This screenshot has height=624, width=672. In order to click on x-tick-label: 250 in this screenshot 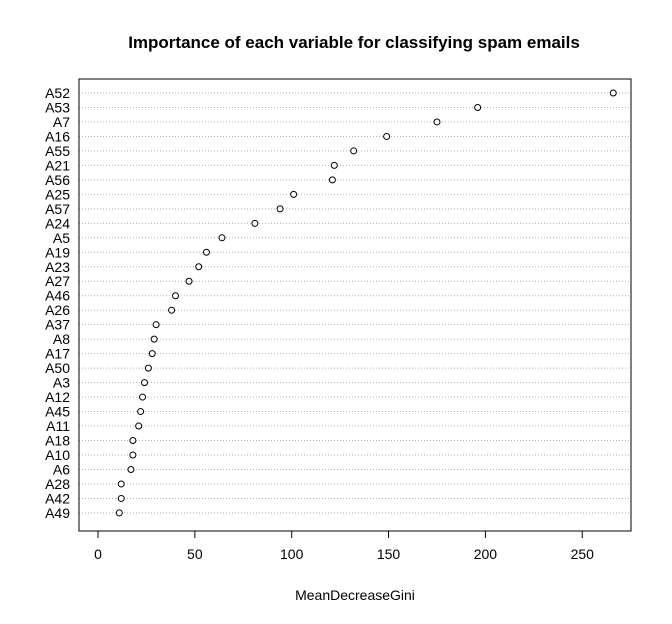, I will do `click(583, 554)`.